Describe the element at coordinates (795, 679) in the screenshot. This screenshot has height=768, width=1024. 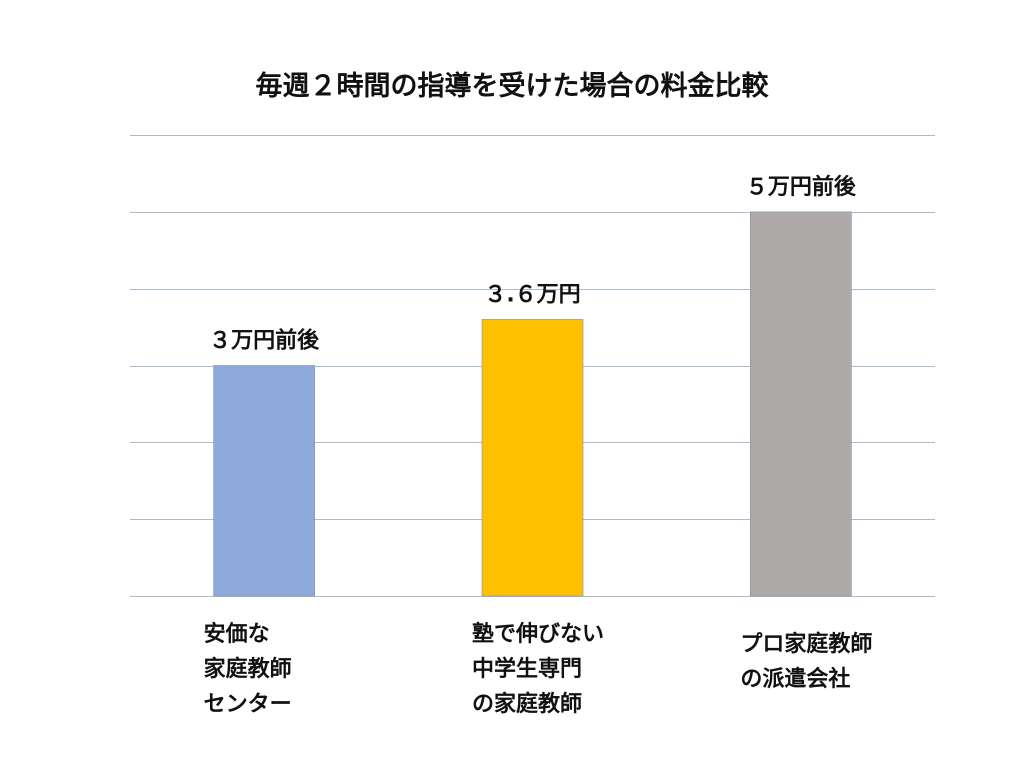
I see `category-label-line: の派遣会社` at that location.